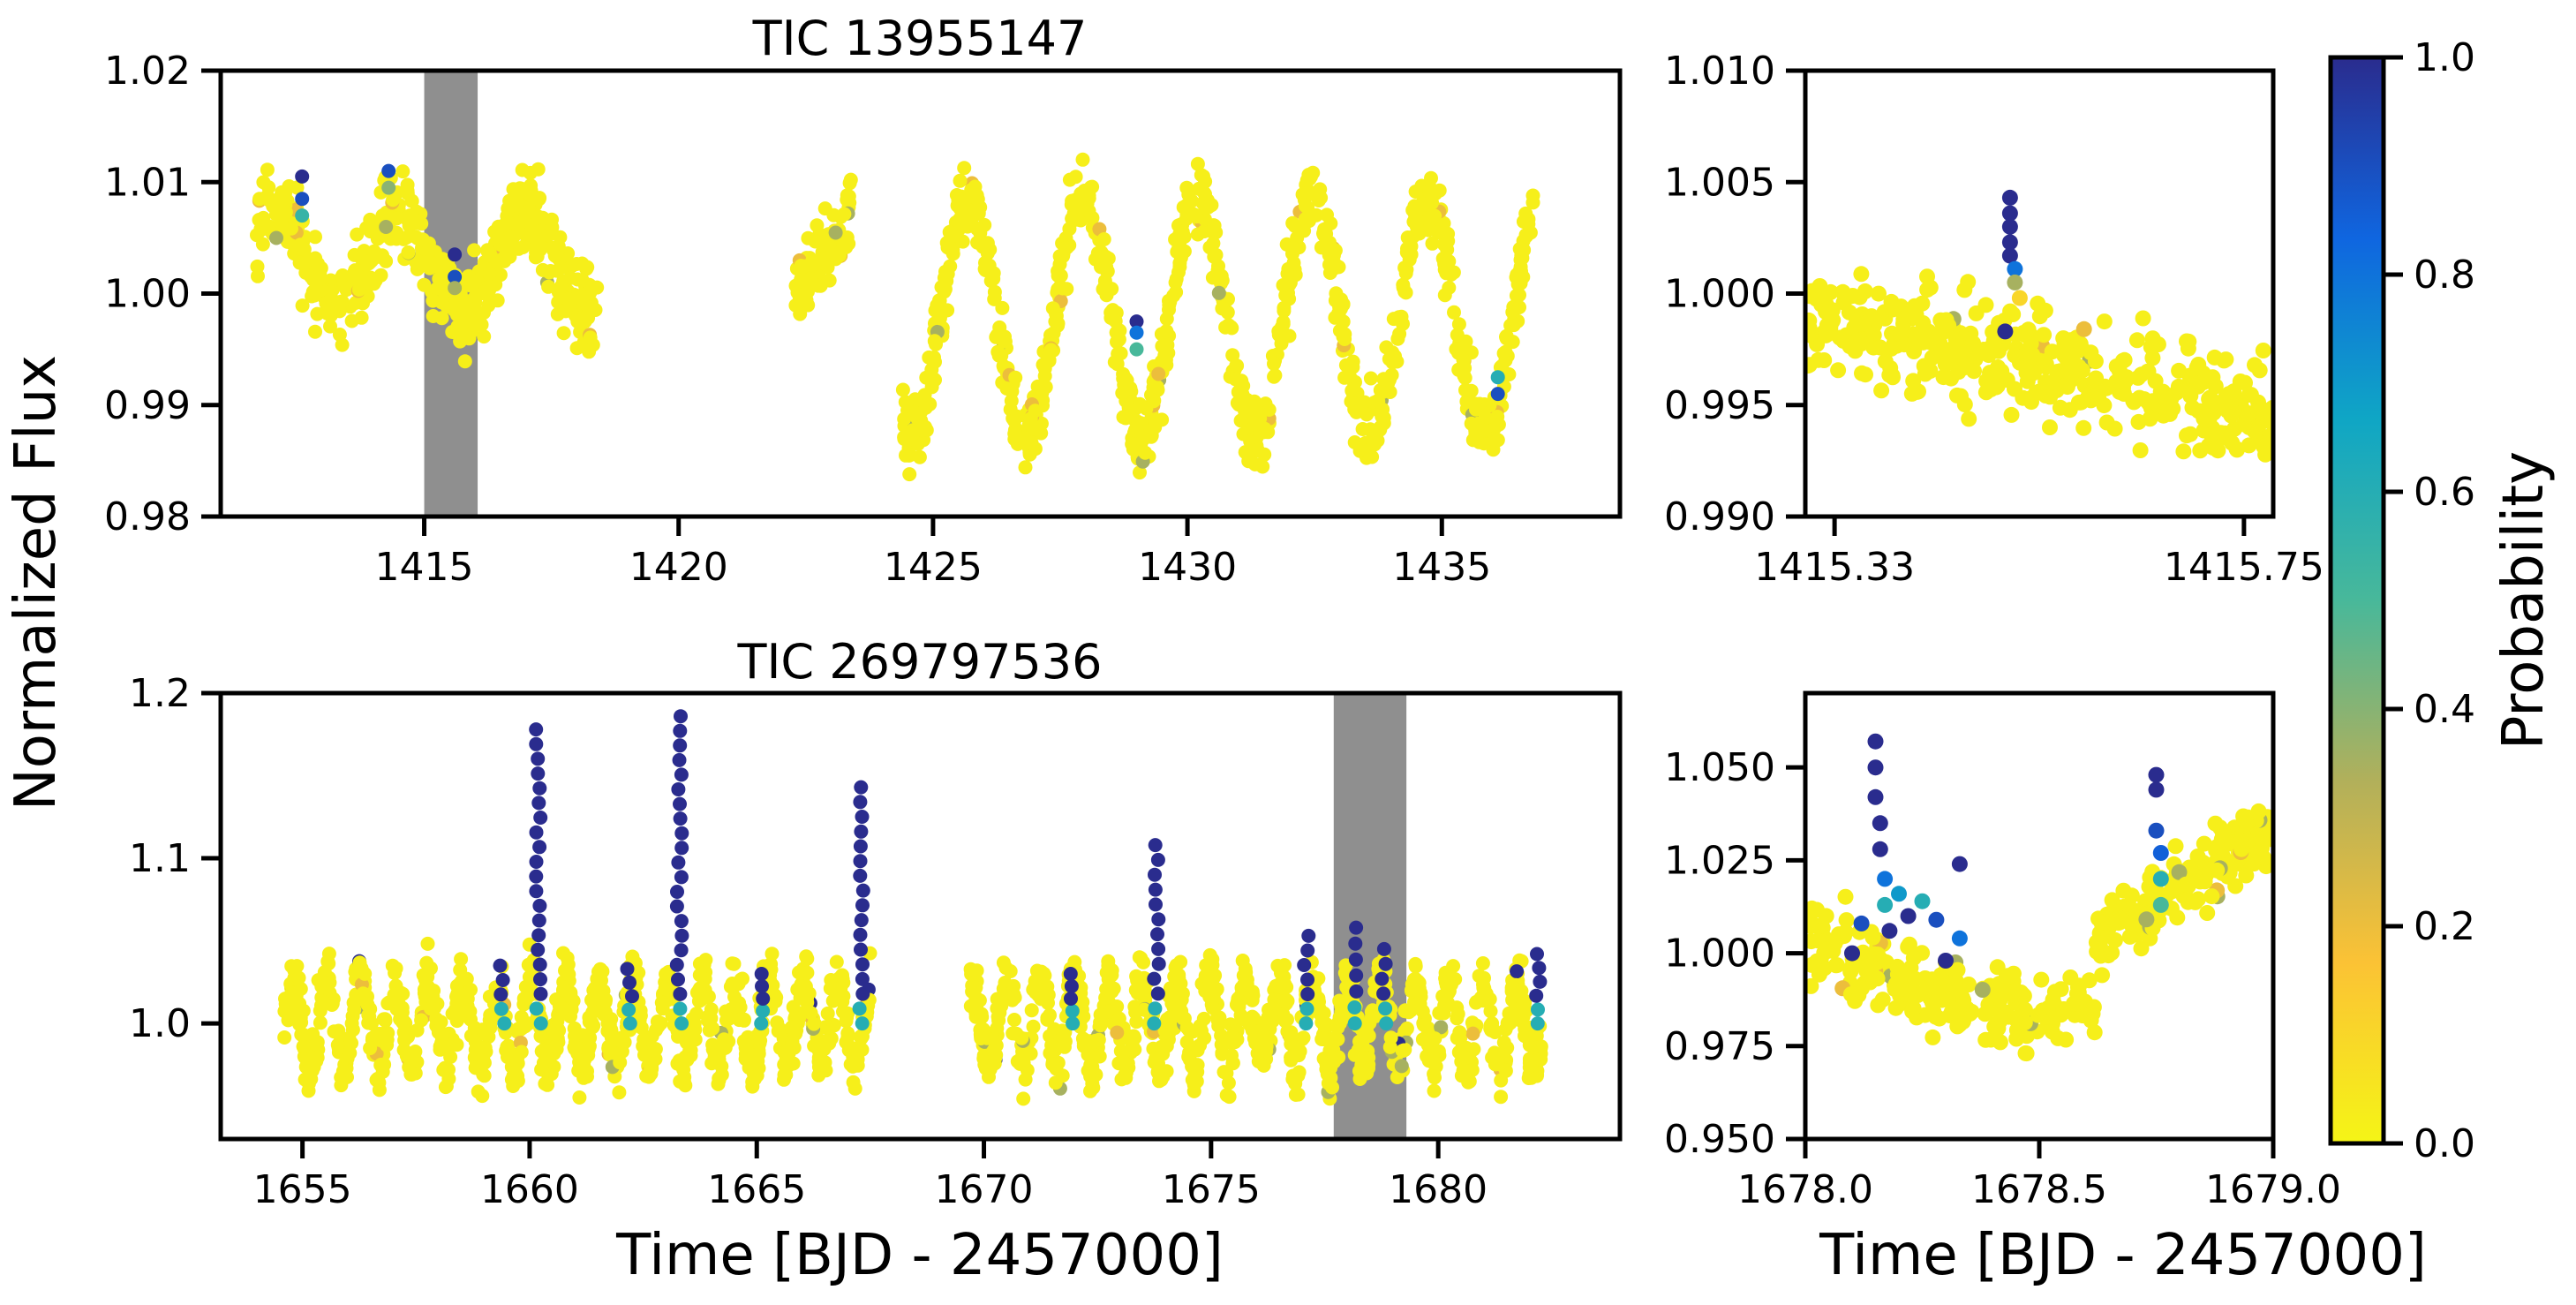 Image resolution: width=2576 pixels, height=1305 pixels. Describe the element at coordinates (1188, 567) in the screenshot. I see `x-tick-label: 1430` at that location.